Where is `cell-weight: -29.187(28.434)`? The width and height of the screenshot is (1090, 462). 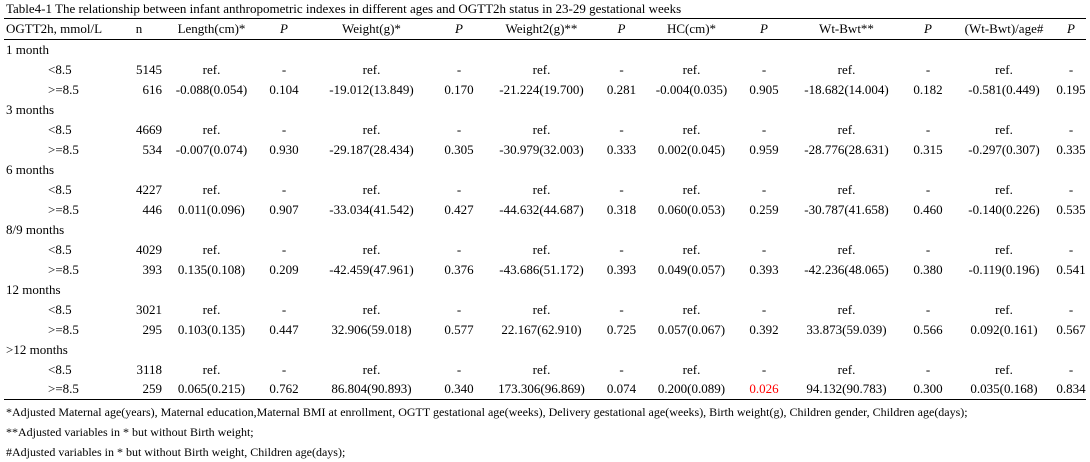
cell-weight: -29.187(28.434) is located at coordinates (371, 149).